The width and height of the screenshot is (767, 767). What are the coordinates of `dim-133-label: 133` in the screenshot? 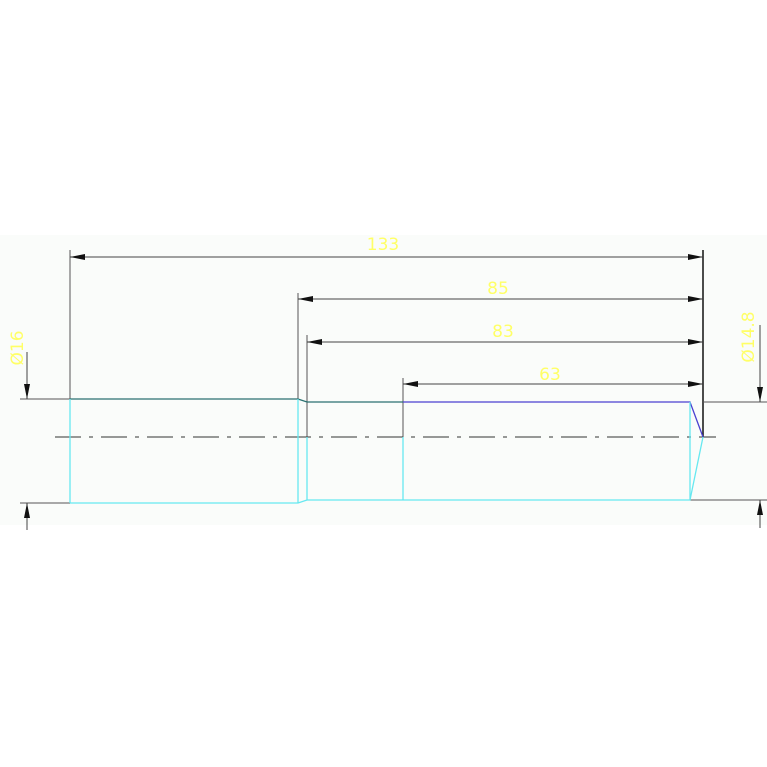 It's located at (383, 245).